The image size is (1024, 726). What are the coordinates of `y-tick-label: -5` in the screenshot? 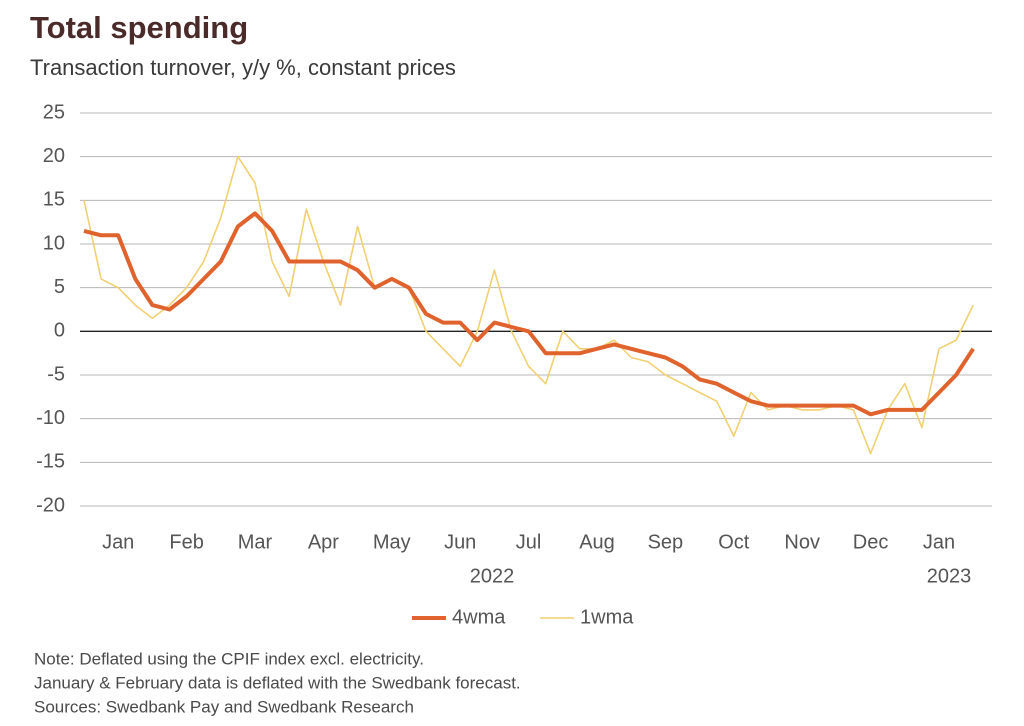 It's located at (56, 374).